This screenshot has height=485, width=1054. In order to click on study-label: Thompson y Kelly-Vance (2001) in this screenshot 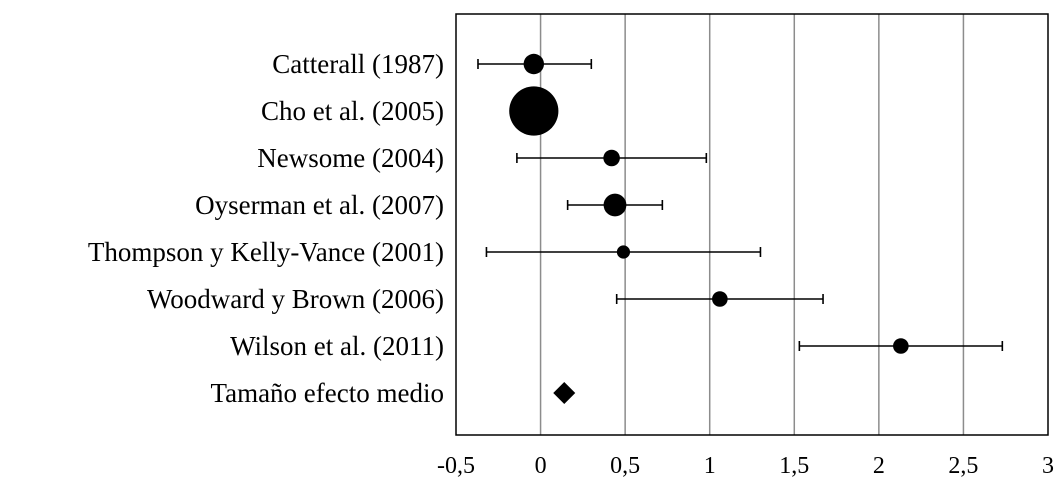, I will do `click(266, 252)`.